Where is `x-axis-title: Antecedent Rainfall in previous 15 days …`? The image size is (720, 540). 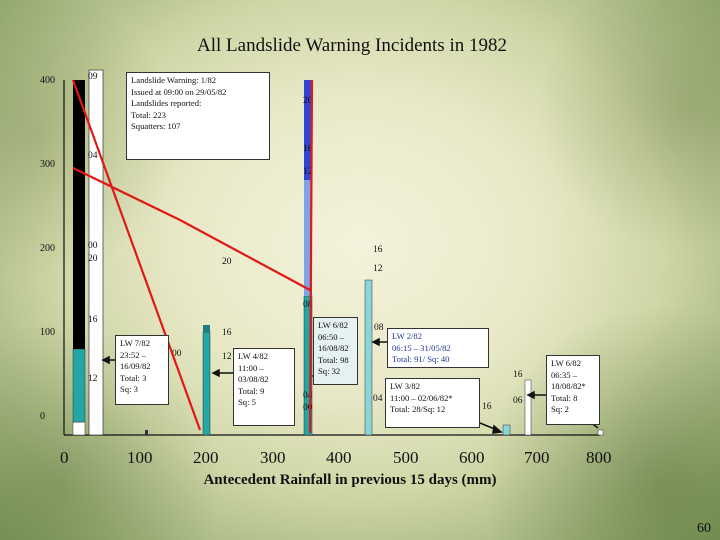
x-axis-title: Antecedent Rainfall in previous 15 days … is located at coordinates (349, 480).